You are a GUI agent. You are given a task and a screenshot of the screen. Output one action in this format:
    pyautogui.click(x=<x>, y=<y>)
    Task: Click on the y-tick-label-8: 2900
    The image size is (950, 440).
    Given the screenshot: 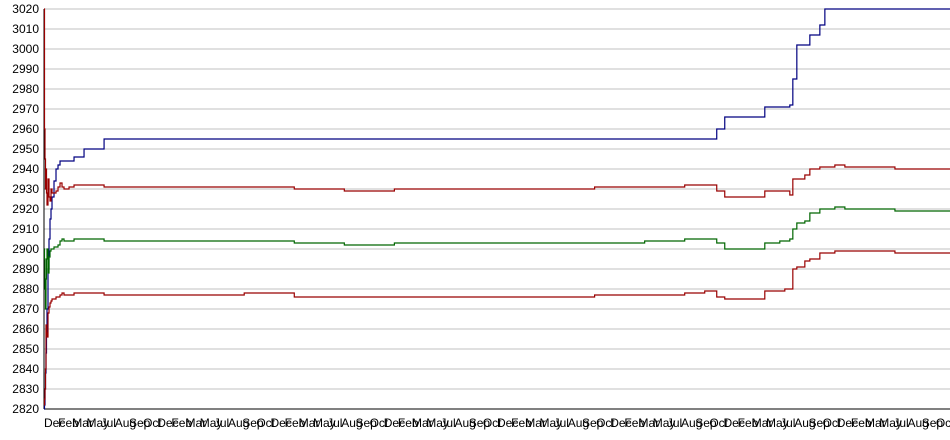 What is the action you would take?
    pyautogui.click(x=25, y=249)
    